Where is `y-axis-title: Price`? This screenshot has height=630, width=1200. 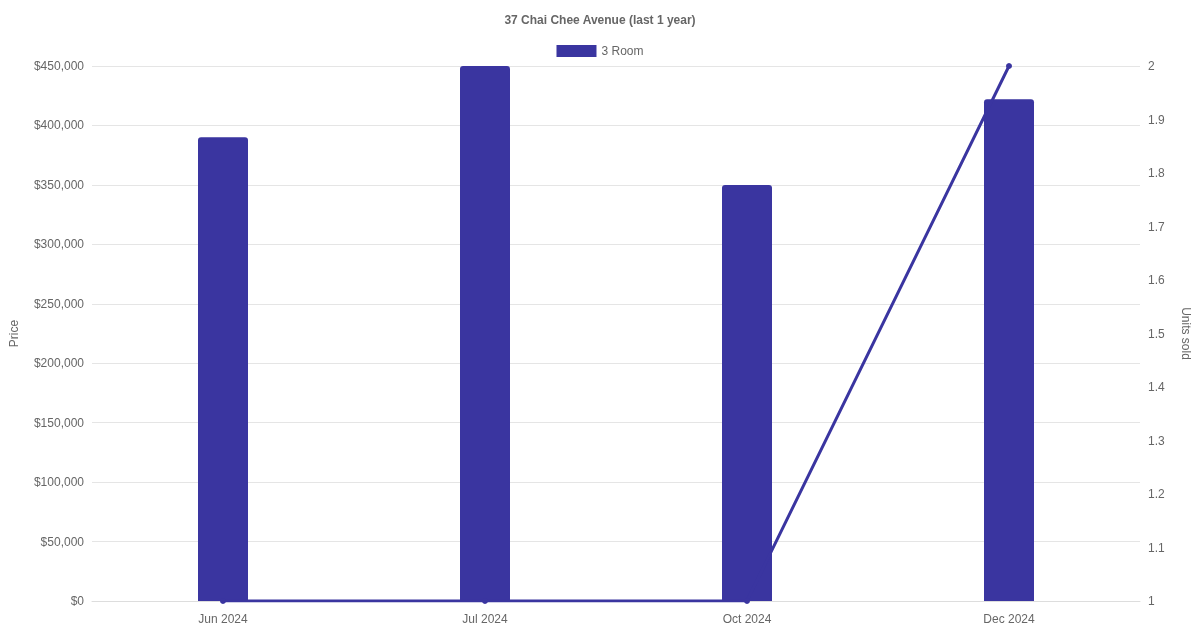
y-axis-title: Price is located at coordinates (14, 333).